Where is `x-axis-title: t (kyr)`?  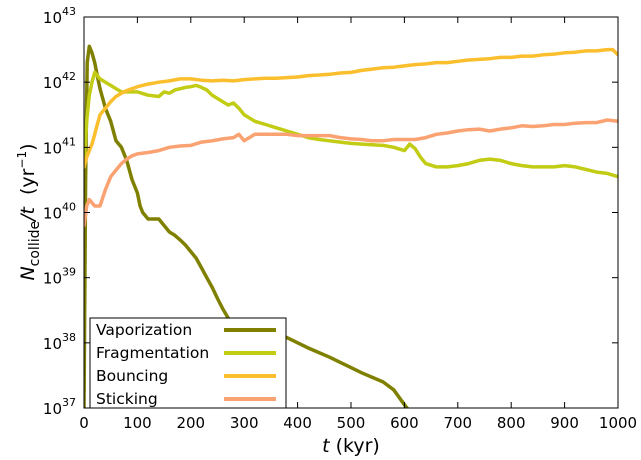
x-axis-title: t (kyr) is located at coordinates (351, 446).